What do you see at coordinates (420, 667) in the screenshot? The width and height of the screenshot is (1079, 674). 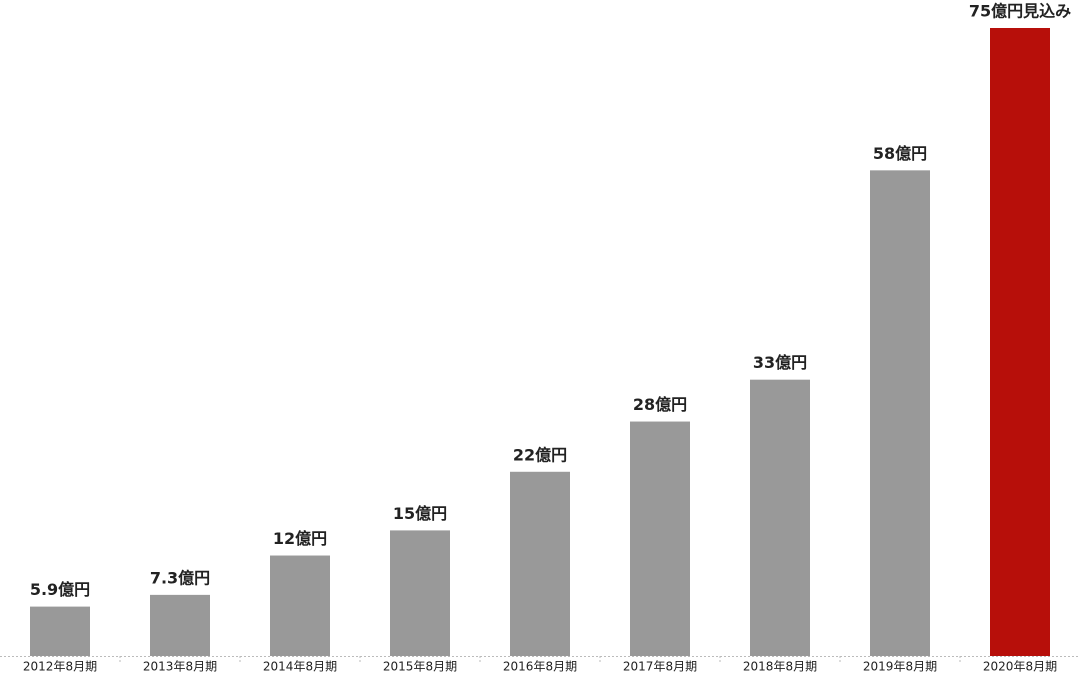 I see `x-tick-label: 2015年8月期` at bounding box center [420, 667].